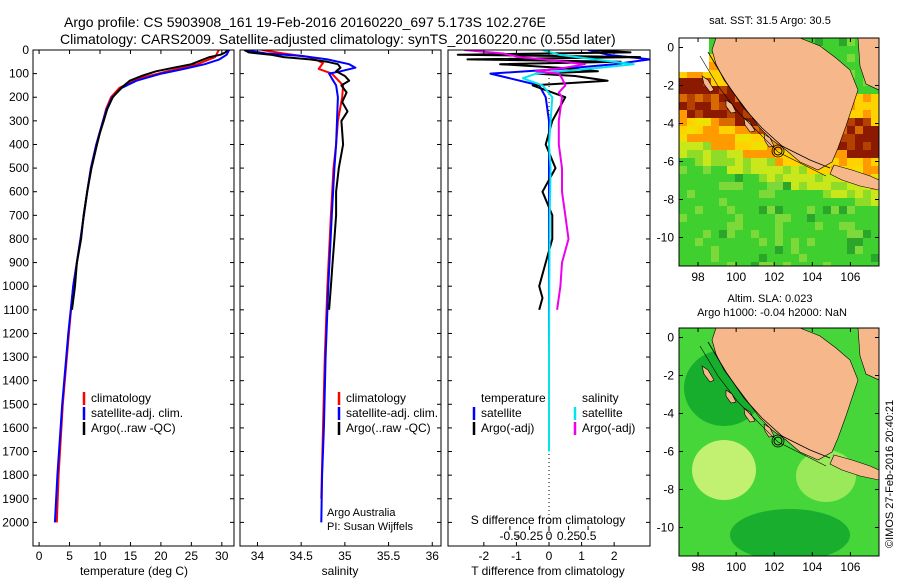 The height and width of the screenshot is (580, 900). I want to click on lat-tick-label: -2, so click(668, 376).